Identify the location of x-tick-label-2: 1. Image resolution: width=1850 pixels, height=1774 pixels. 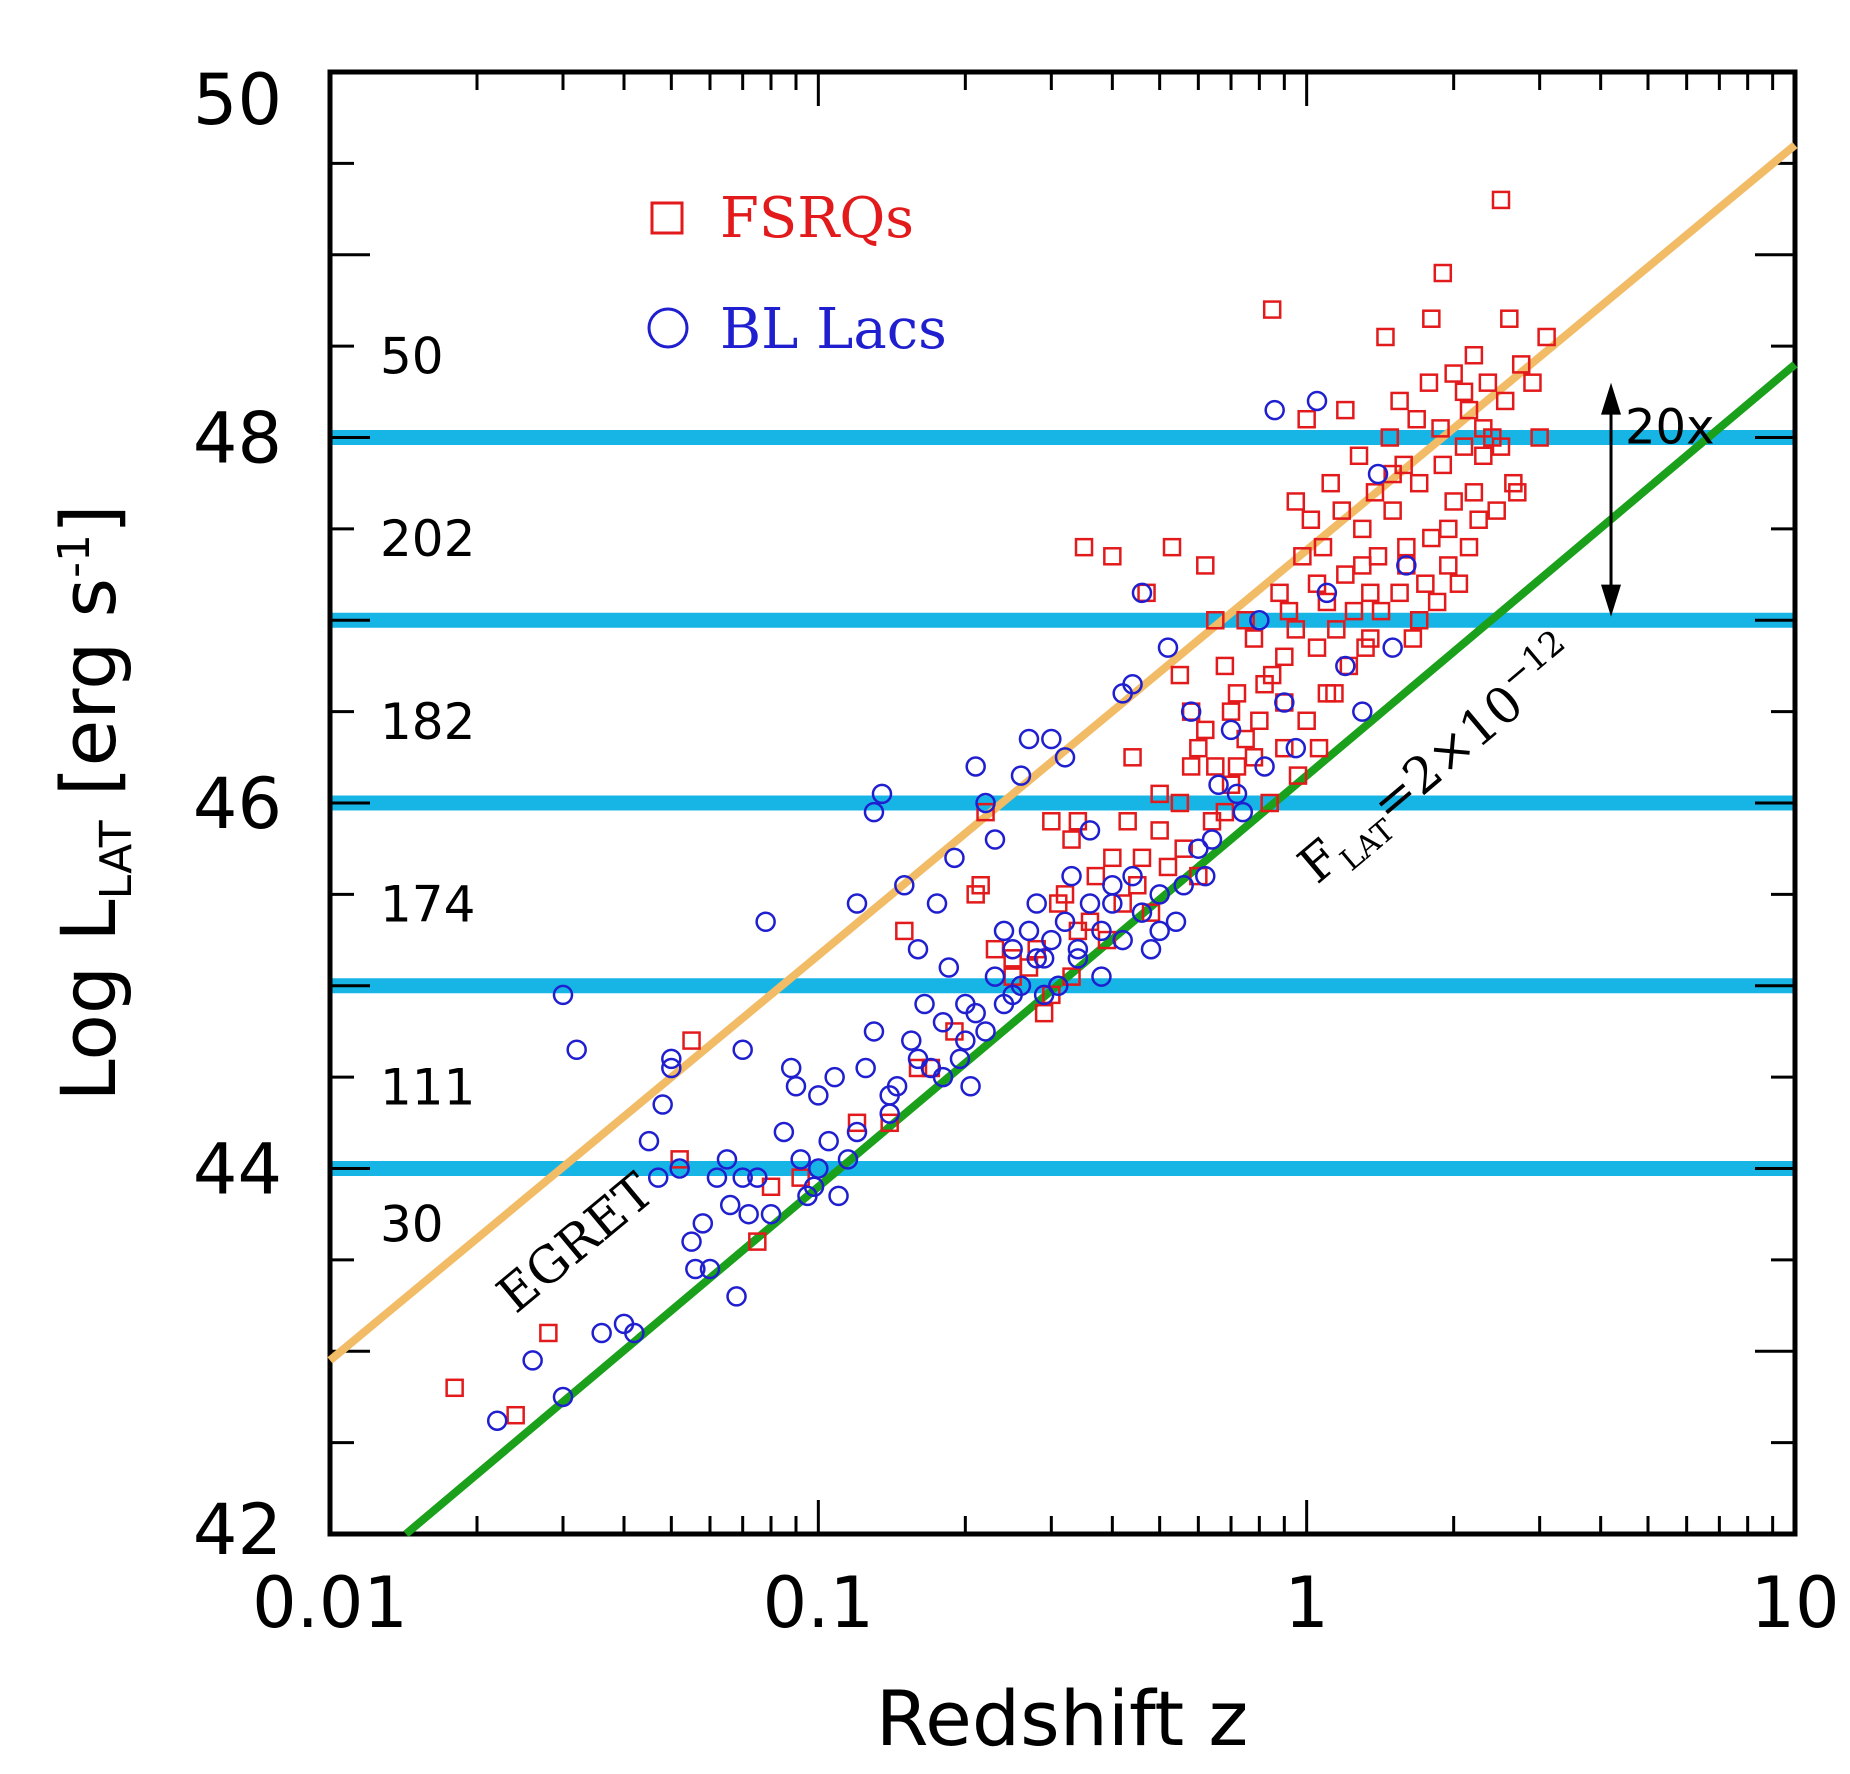
(1306, 1603).